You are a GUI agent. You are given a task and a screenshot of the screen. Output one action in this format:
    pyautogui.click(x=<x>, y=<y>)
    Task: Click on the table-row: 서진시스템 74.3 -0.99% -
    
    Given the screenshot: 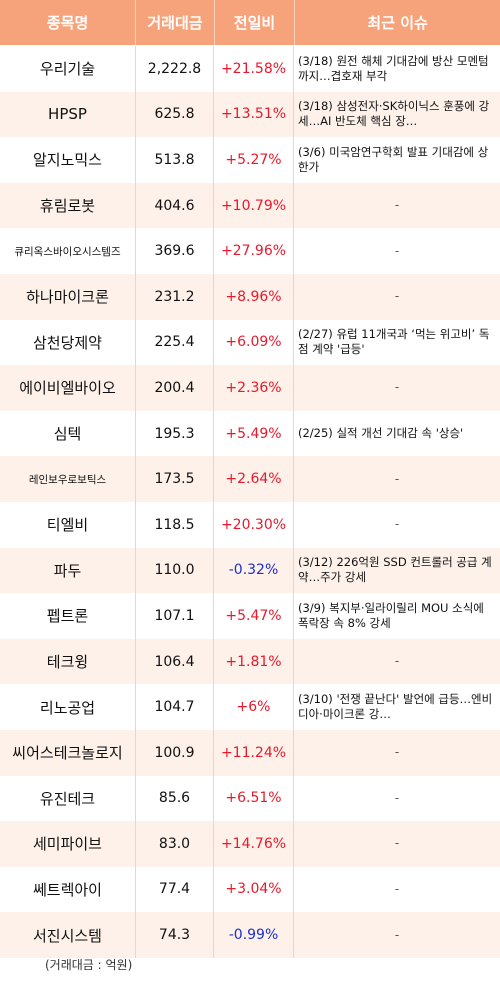 What is the action you would take?
    pyautogui.click(x=250, y=935)
    